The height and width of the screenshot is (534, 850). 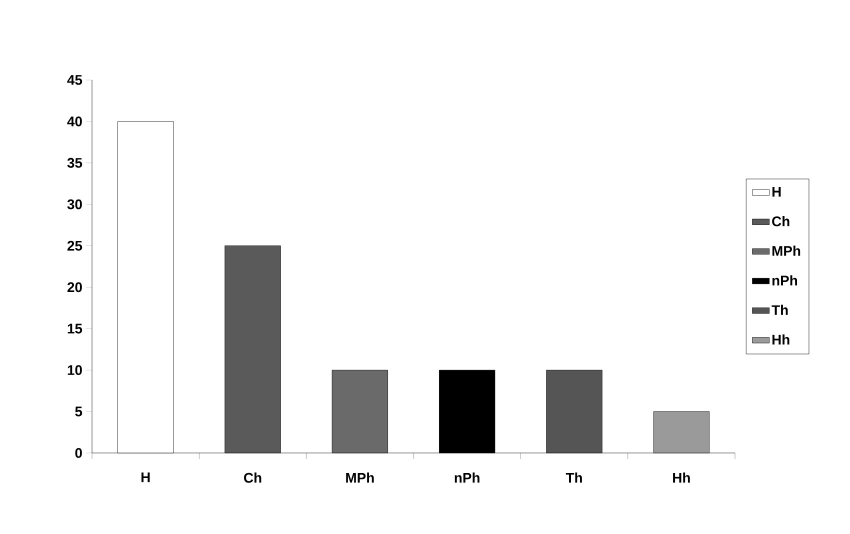 I want to click on legend-label: Hh, so click(x=781, y=339).